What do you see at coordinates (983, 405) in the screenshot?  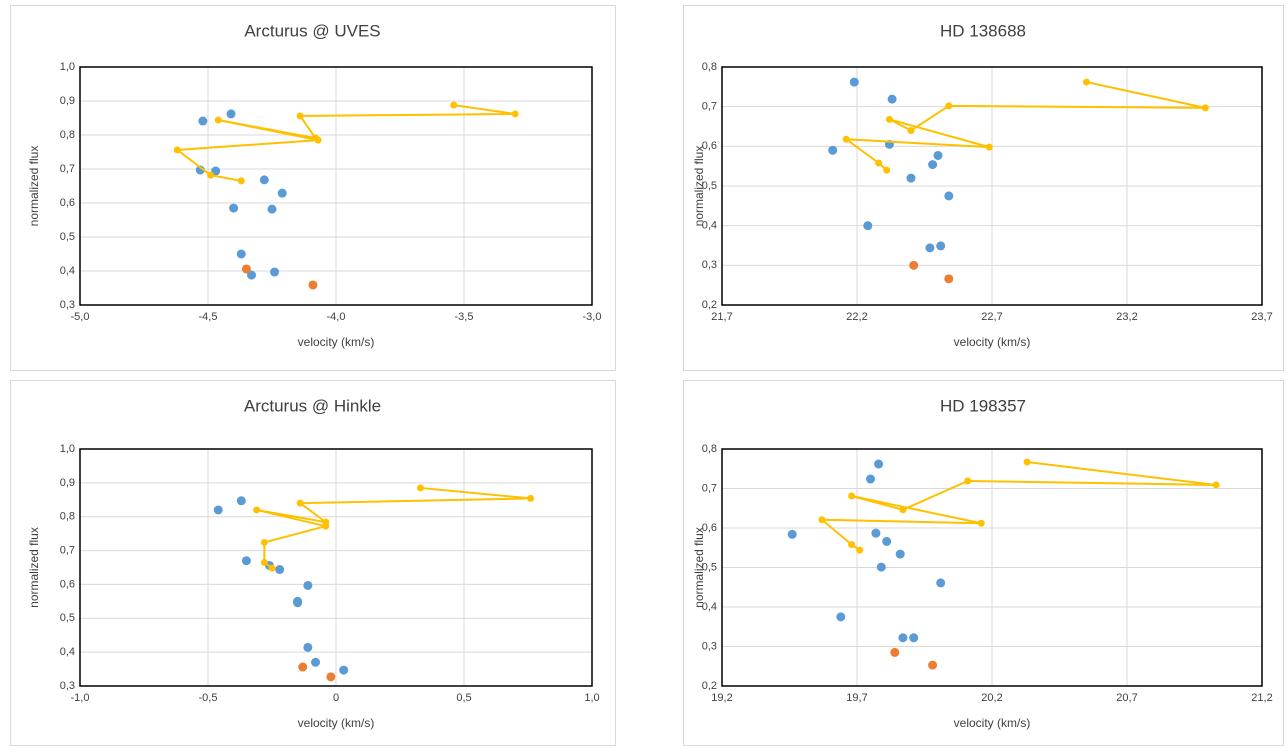 I see `chart-title: HD 198357` at bounding box center [983, 405].